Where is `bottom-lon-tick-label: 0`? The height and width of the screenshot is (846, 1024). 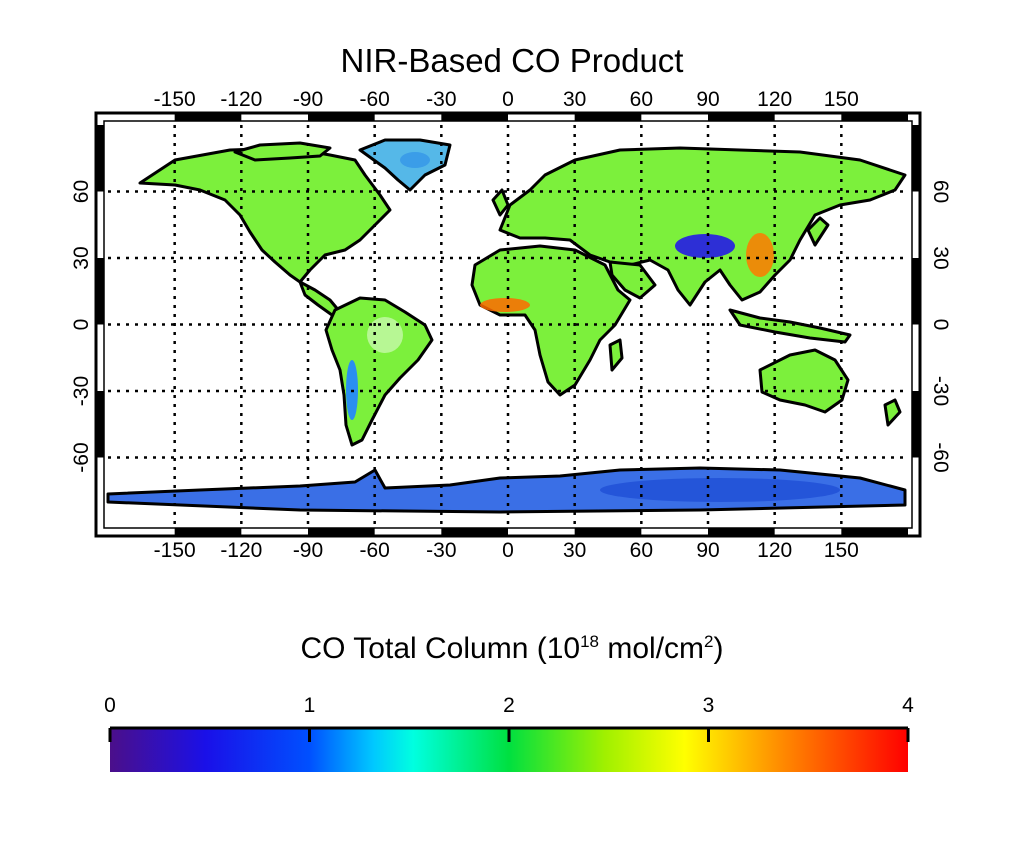 bottom-lon-tick-label: 0 is located at coordinates (508, 550).